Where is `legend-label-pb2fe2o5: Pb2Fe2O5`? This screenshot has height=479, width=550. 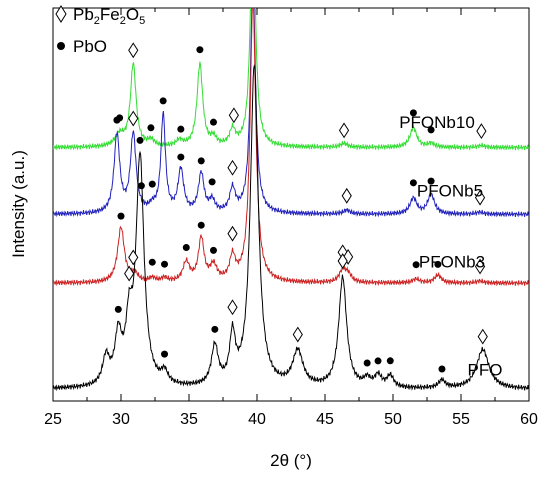
legend-label-pb2fe2o5: Pb2Fe2O5 is located at coordinates (109, 16).